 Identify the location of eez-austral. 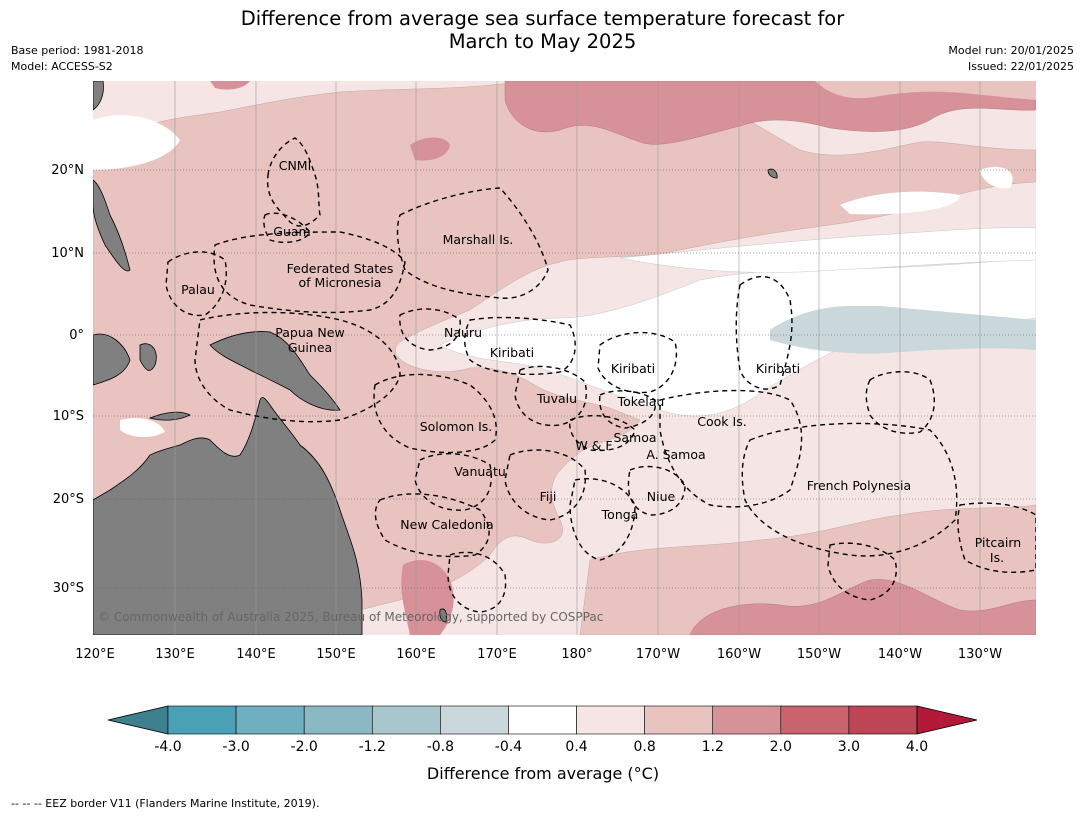
(862, 571).